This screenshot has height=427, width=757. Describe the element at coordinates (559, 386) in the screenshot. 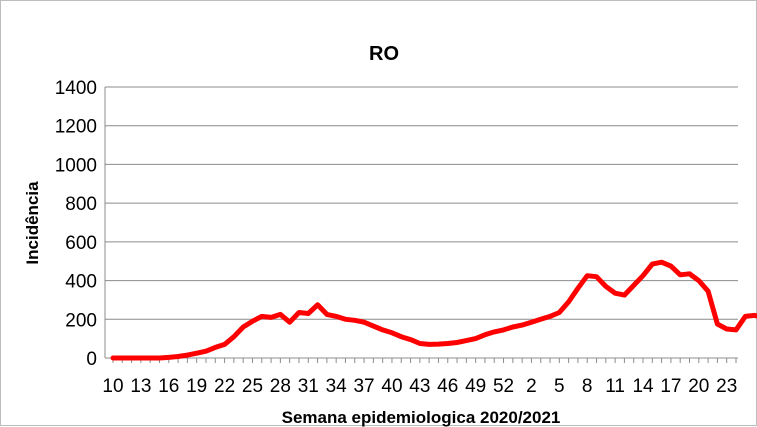

I see `x-tick-label: 5` at that location.